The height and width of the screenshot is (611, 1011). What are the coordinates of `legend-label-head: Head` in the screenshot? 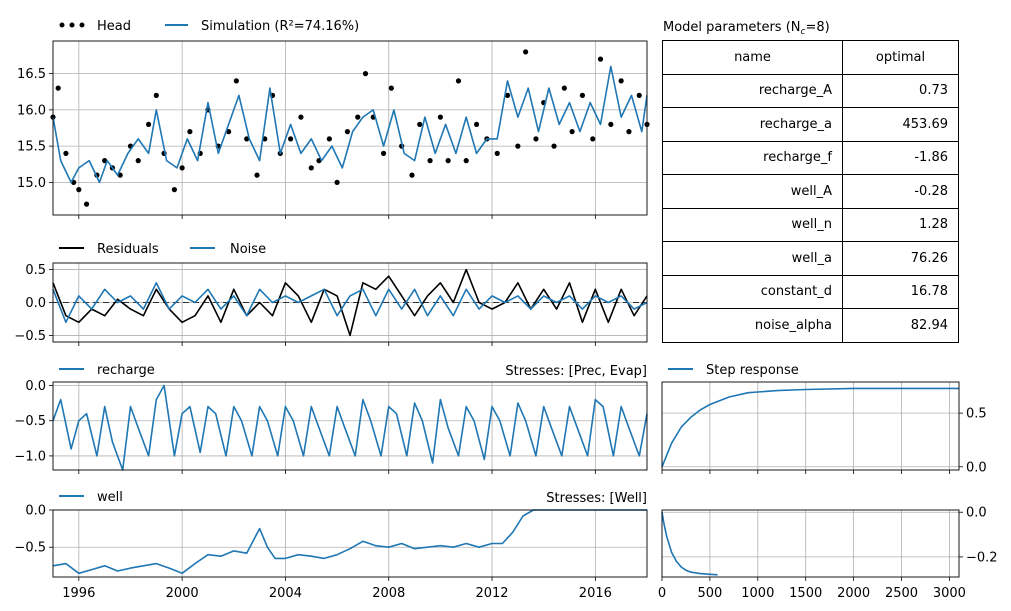 It's located at (114, 26).